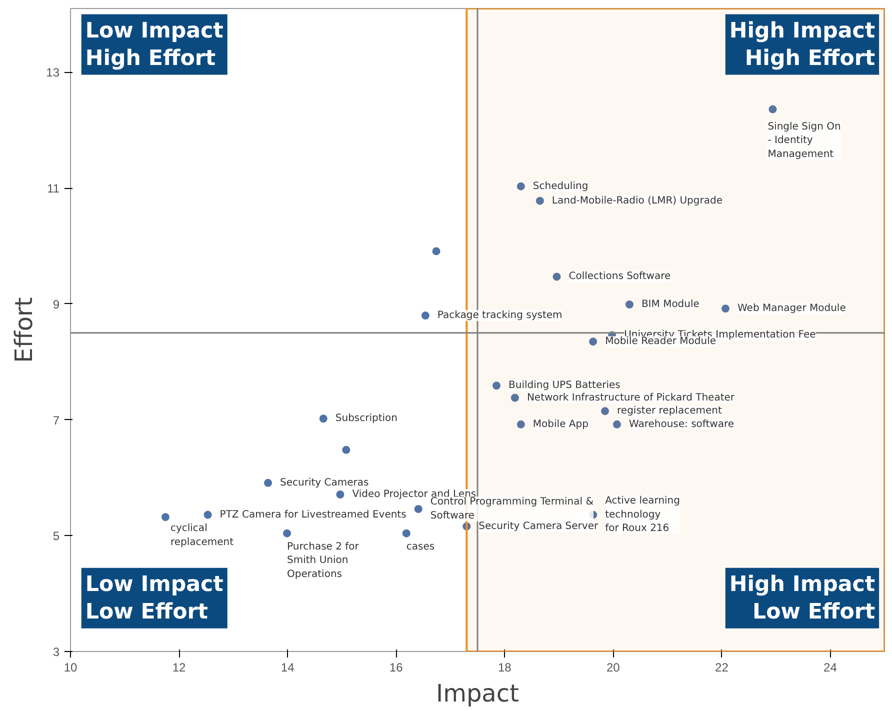 This screenshot has width=892, height=711. Describe the element at coordinates (804, 140) in the screenshot. I see `data-label: Single Sign On - Identity Management` at that location.